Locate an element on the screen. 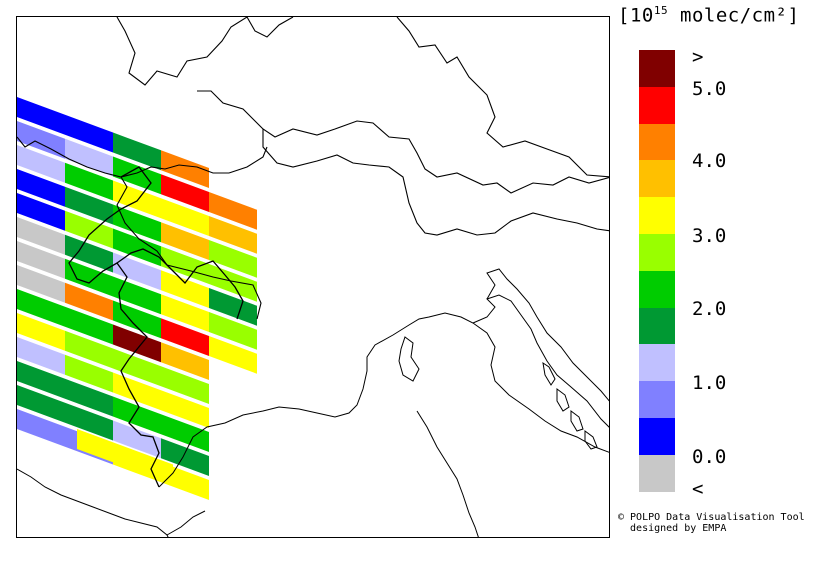 The width and height of the screenshot is (813, 566). legend-label-4: 4.0 is located at coordinates (709, 161).